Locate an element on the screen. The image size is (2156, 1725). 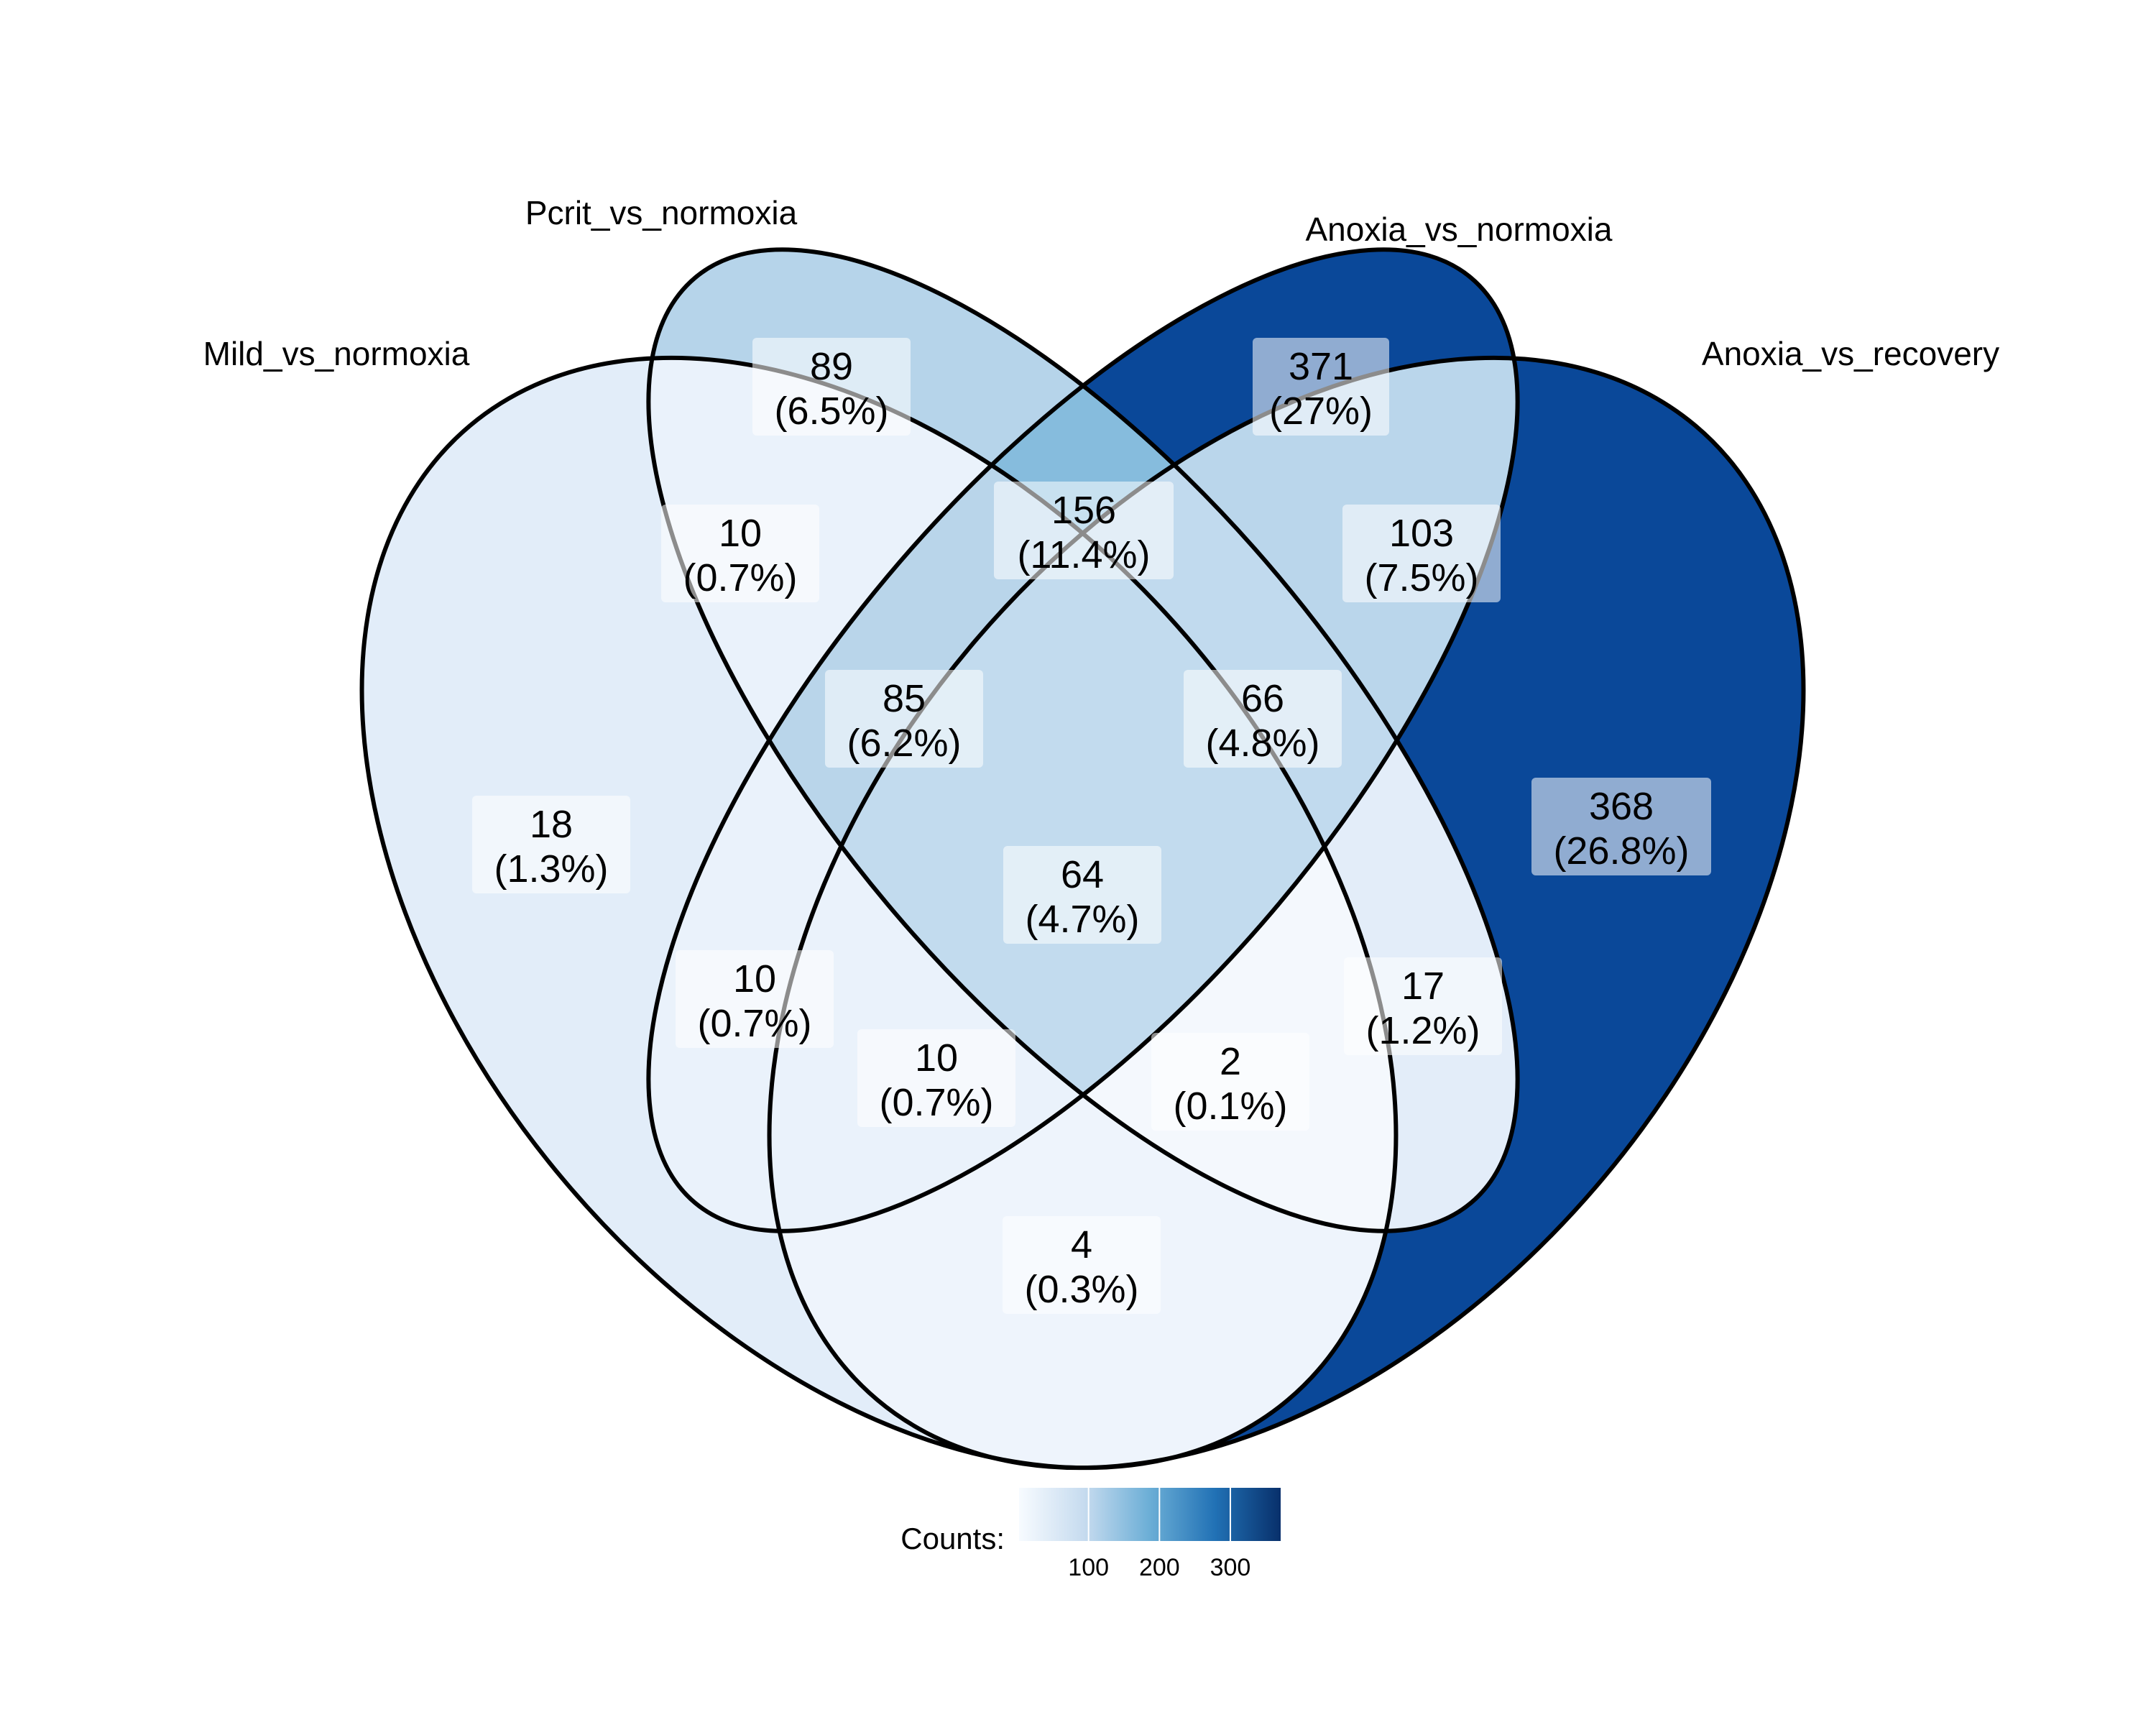
region-label-abc: 85(6.2%) is located at coordinates (904, 719).